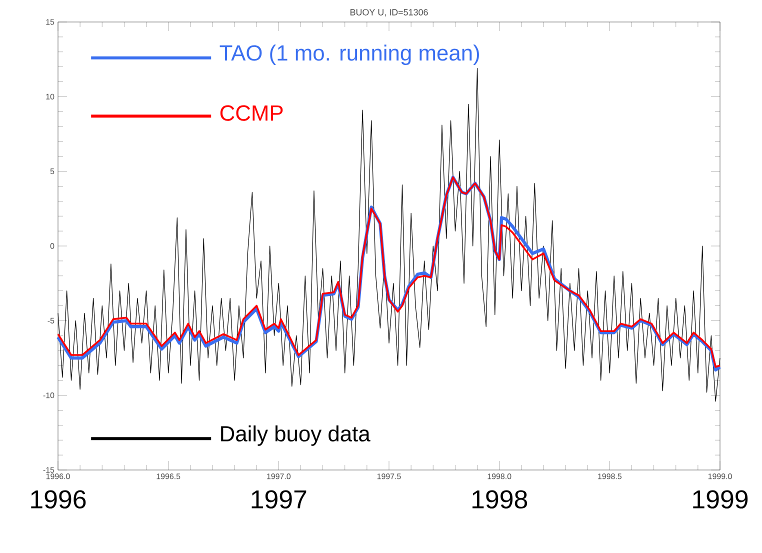 The width and height of the screenshot is (762, 553). I want to click on text: 1999, so click(720, 499).